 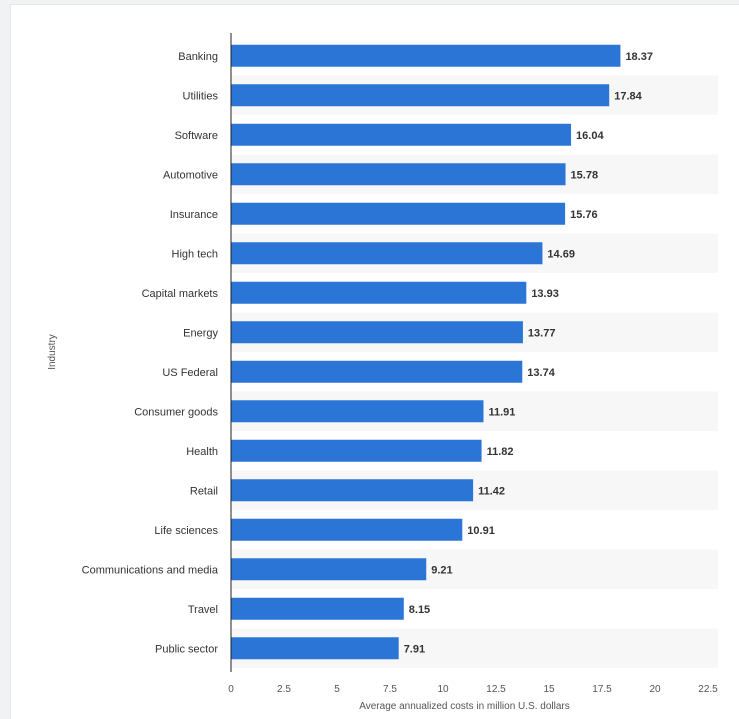 I want to click on bar-life-sciences, so click(x=347, y=529).